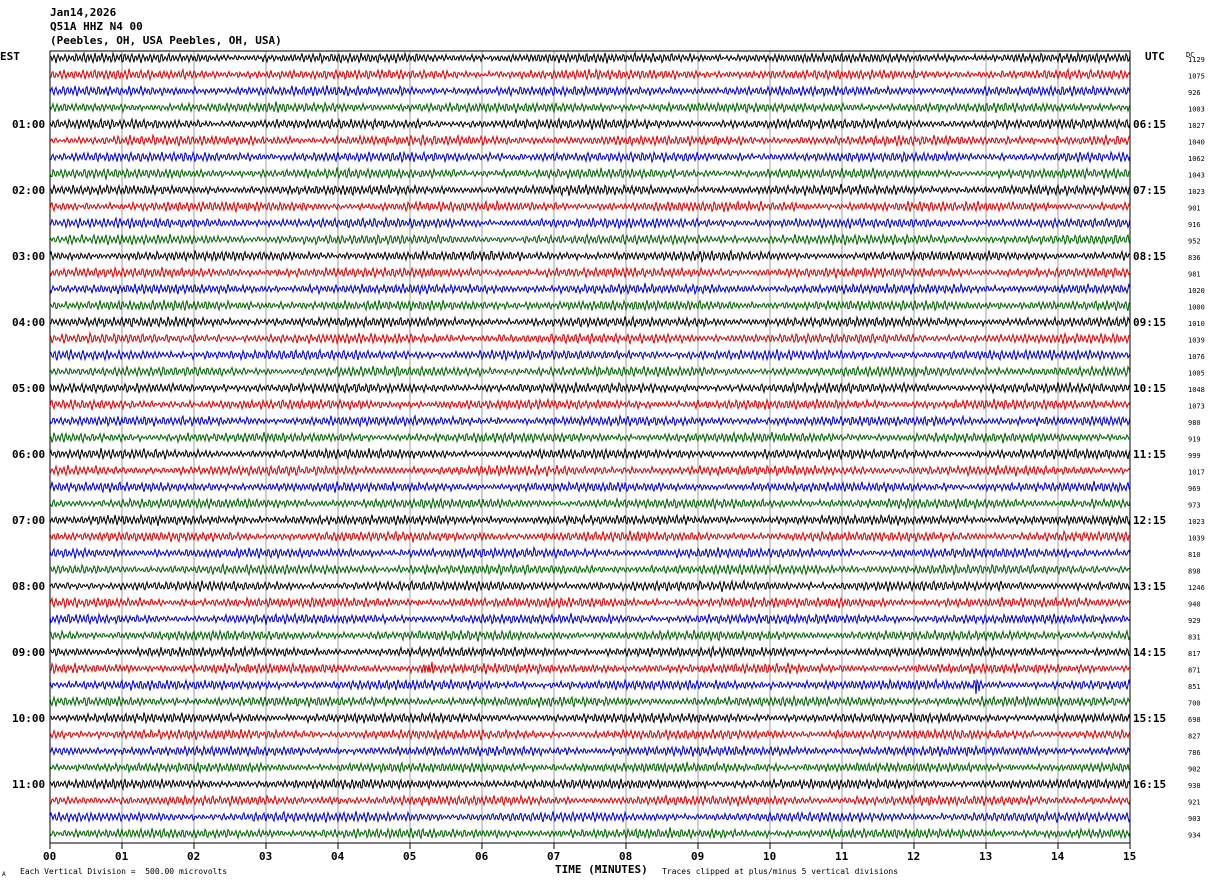 Image resolution: width=1210 pixels, height=886 pixels. Describe the element at coordinates (265, 856) in the screenshot. I see `x-tick-label-03: 03` at that location.